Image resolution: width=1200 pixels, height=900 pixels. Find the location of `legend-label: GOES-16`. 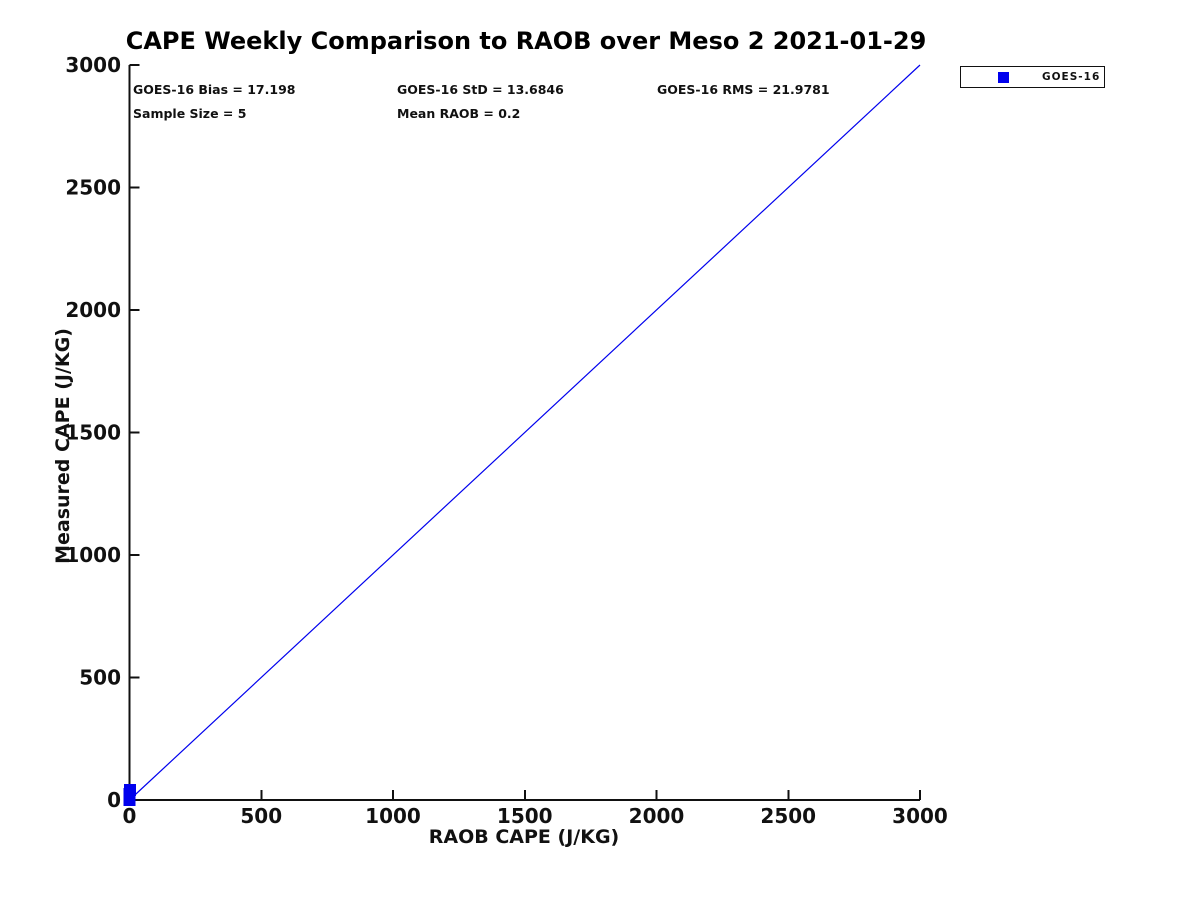

legend-label: GOES-16 is located at coordinates (1071, 77).